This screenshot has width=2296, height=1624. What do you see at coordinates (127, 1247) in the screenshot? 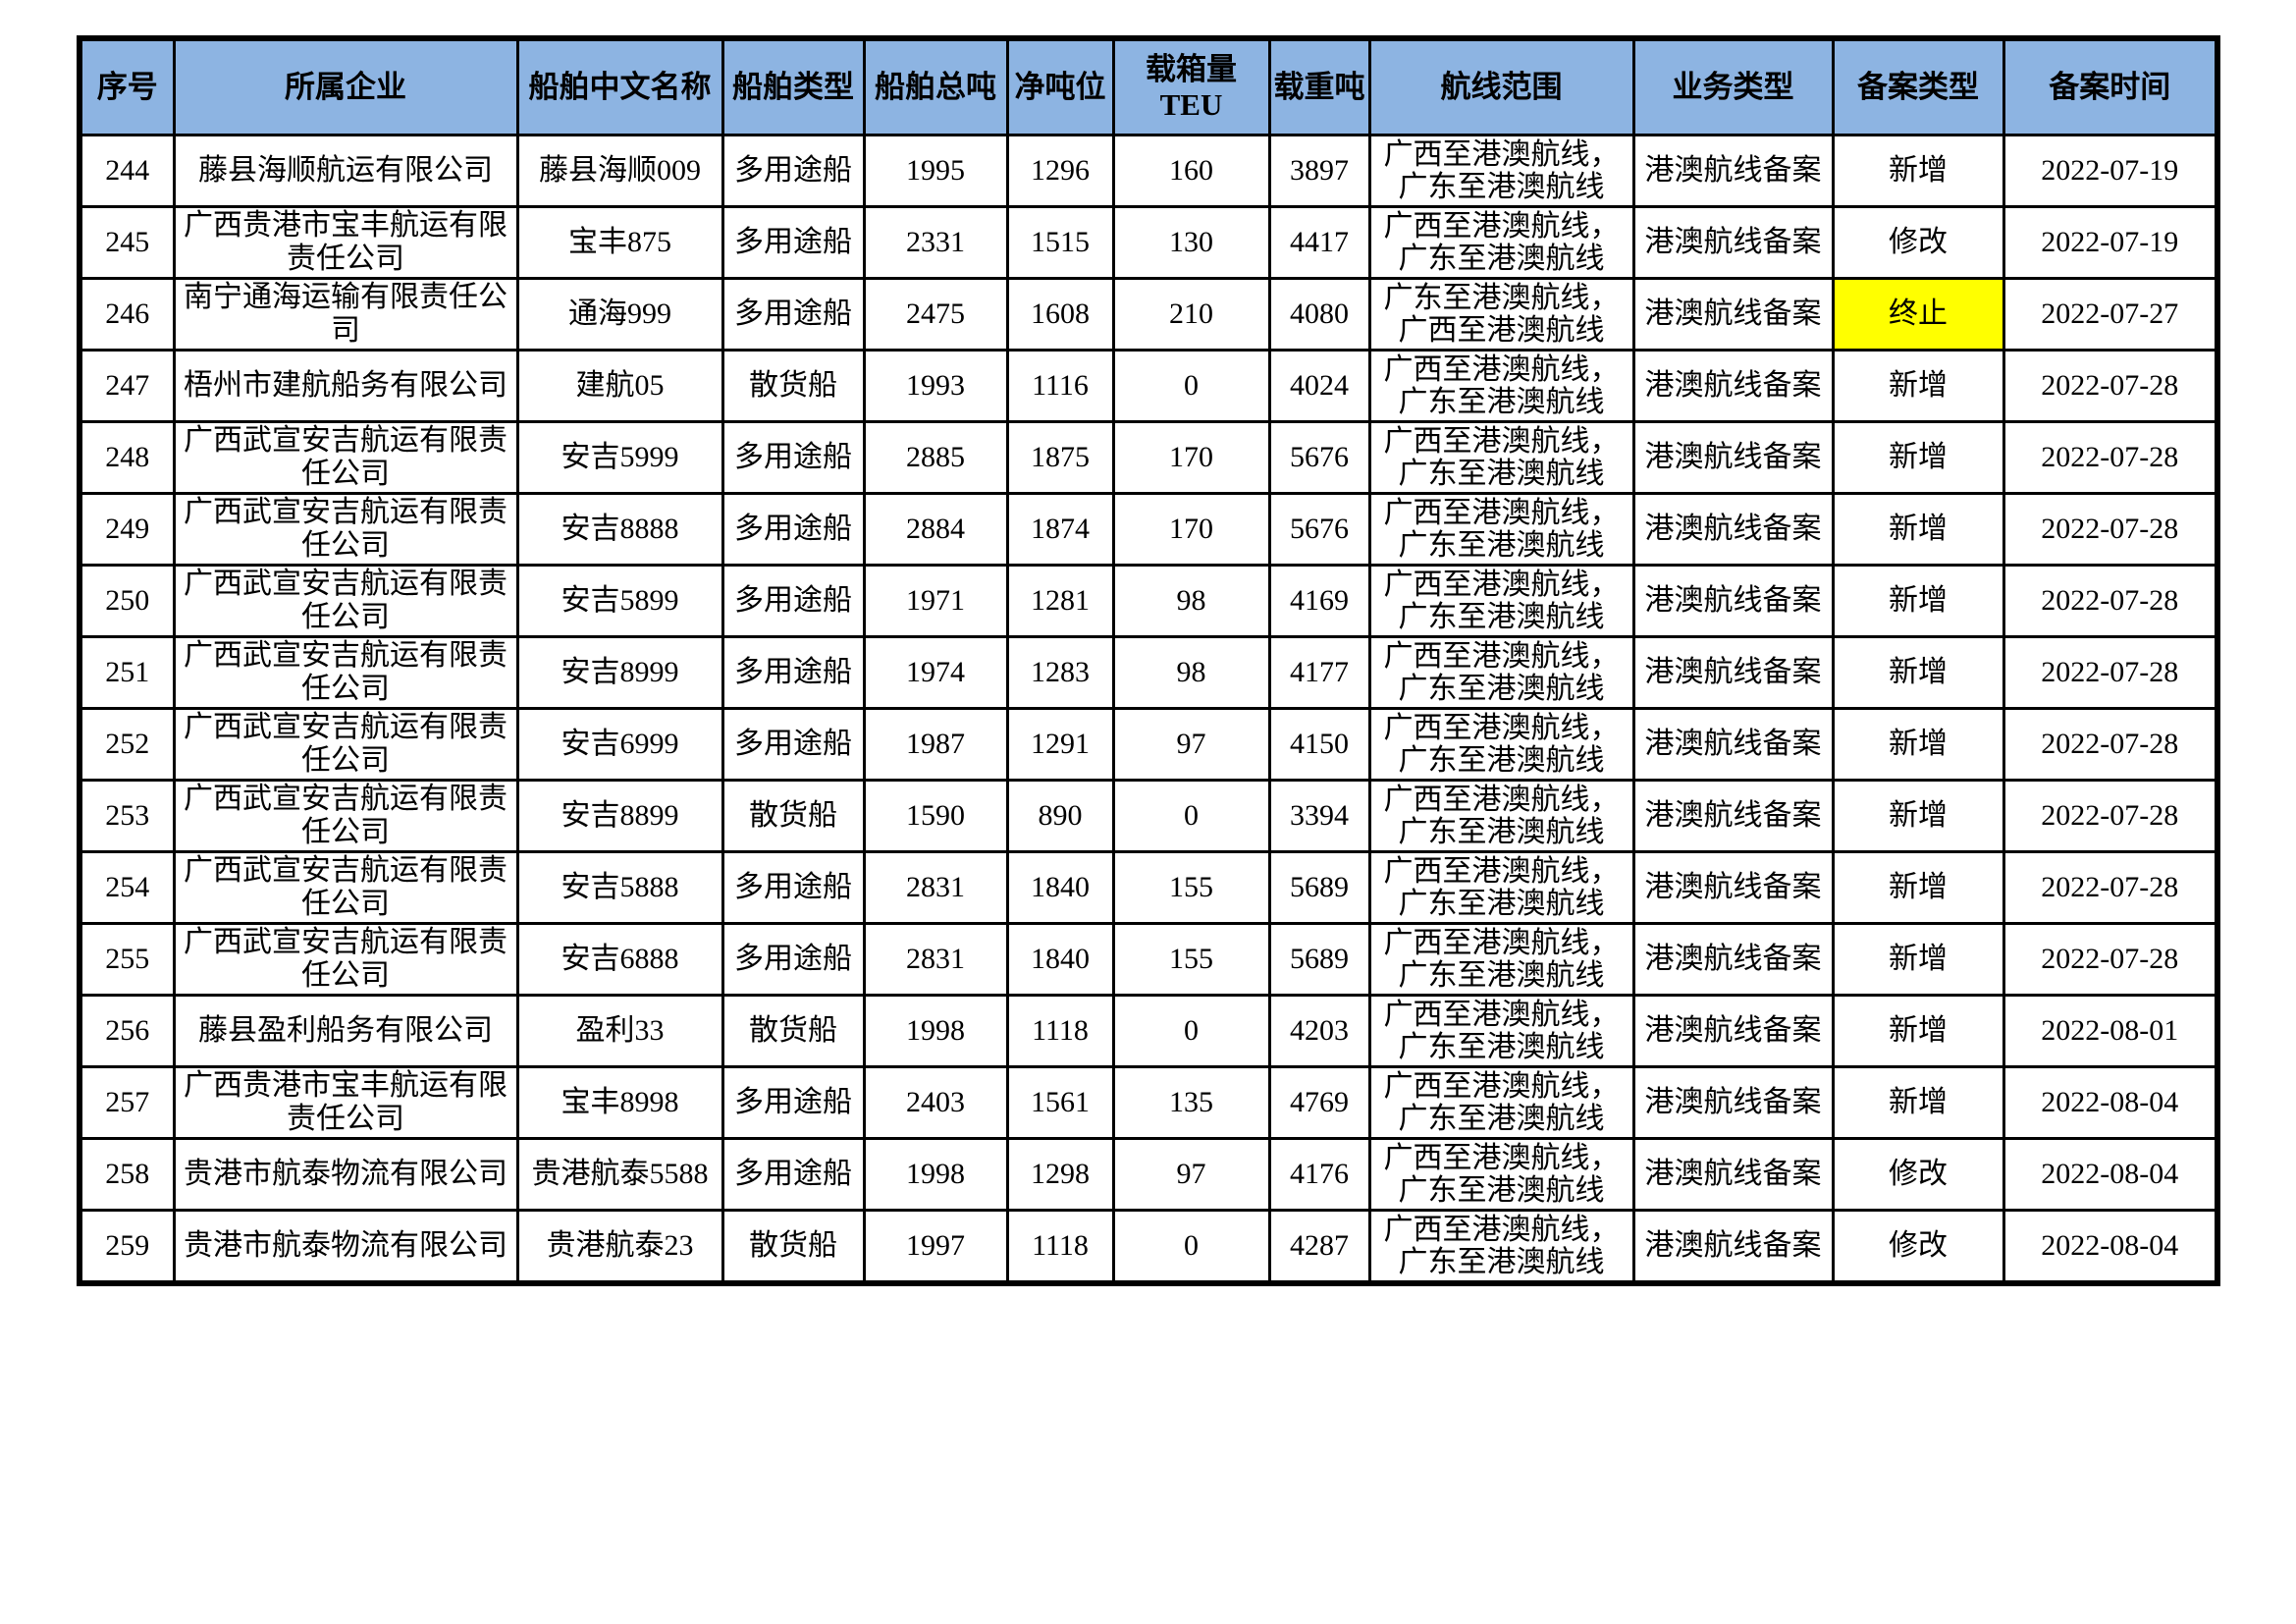
I see `cell-index: 259` at bounding box center [127, 1247].